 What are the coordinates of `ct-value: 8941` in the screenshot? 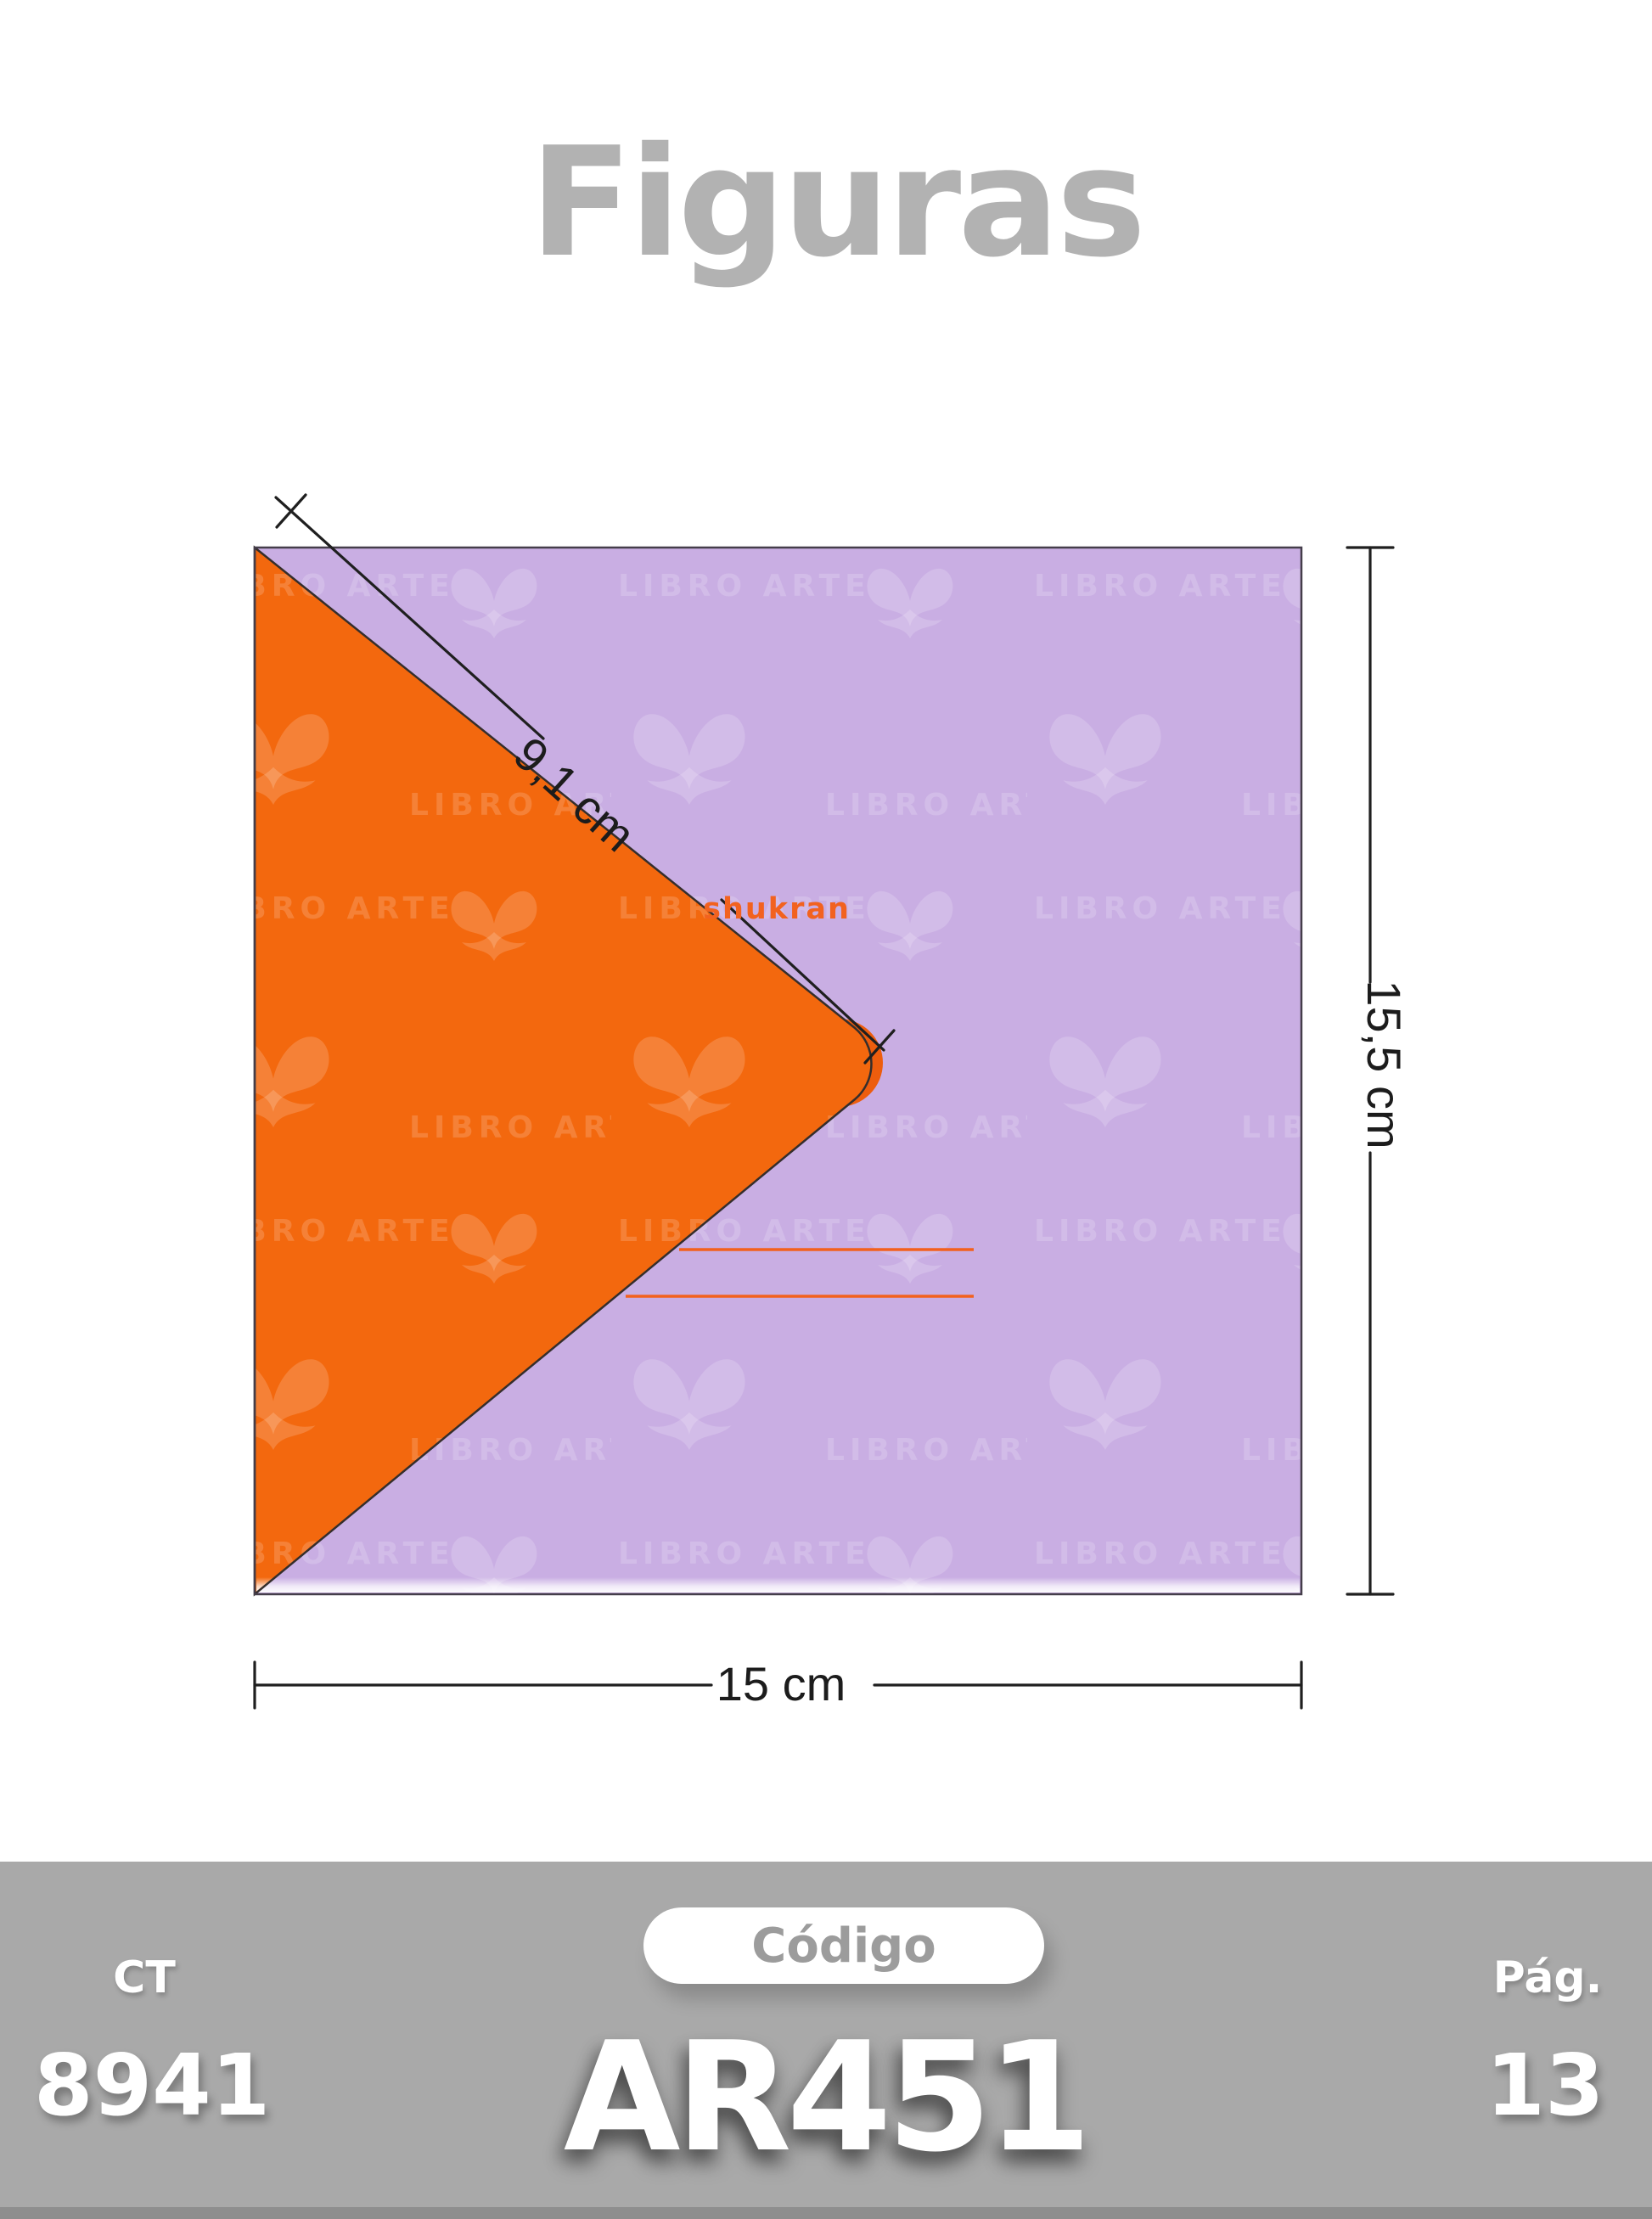 It's located at (152, 2085).